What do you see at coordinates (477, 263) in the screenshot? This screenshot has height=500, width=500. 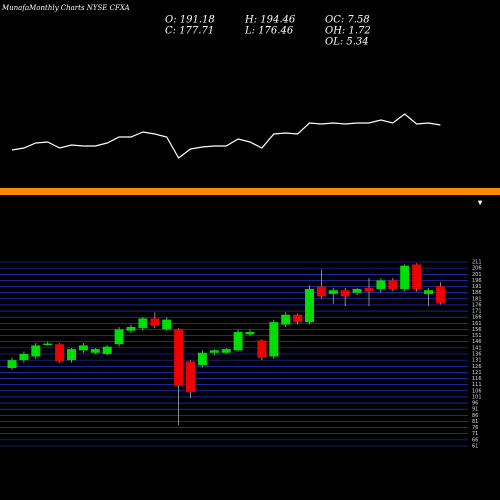 I see `y-tick-label: 211` at bounding box center [477, 263].